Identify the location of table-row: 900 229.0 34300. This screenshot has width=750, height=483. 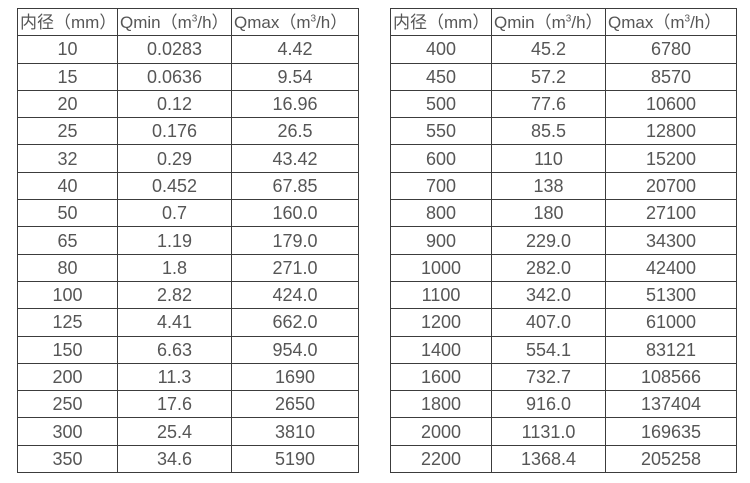
(563, 240).